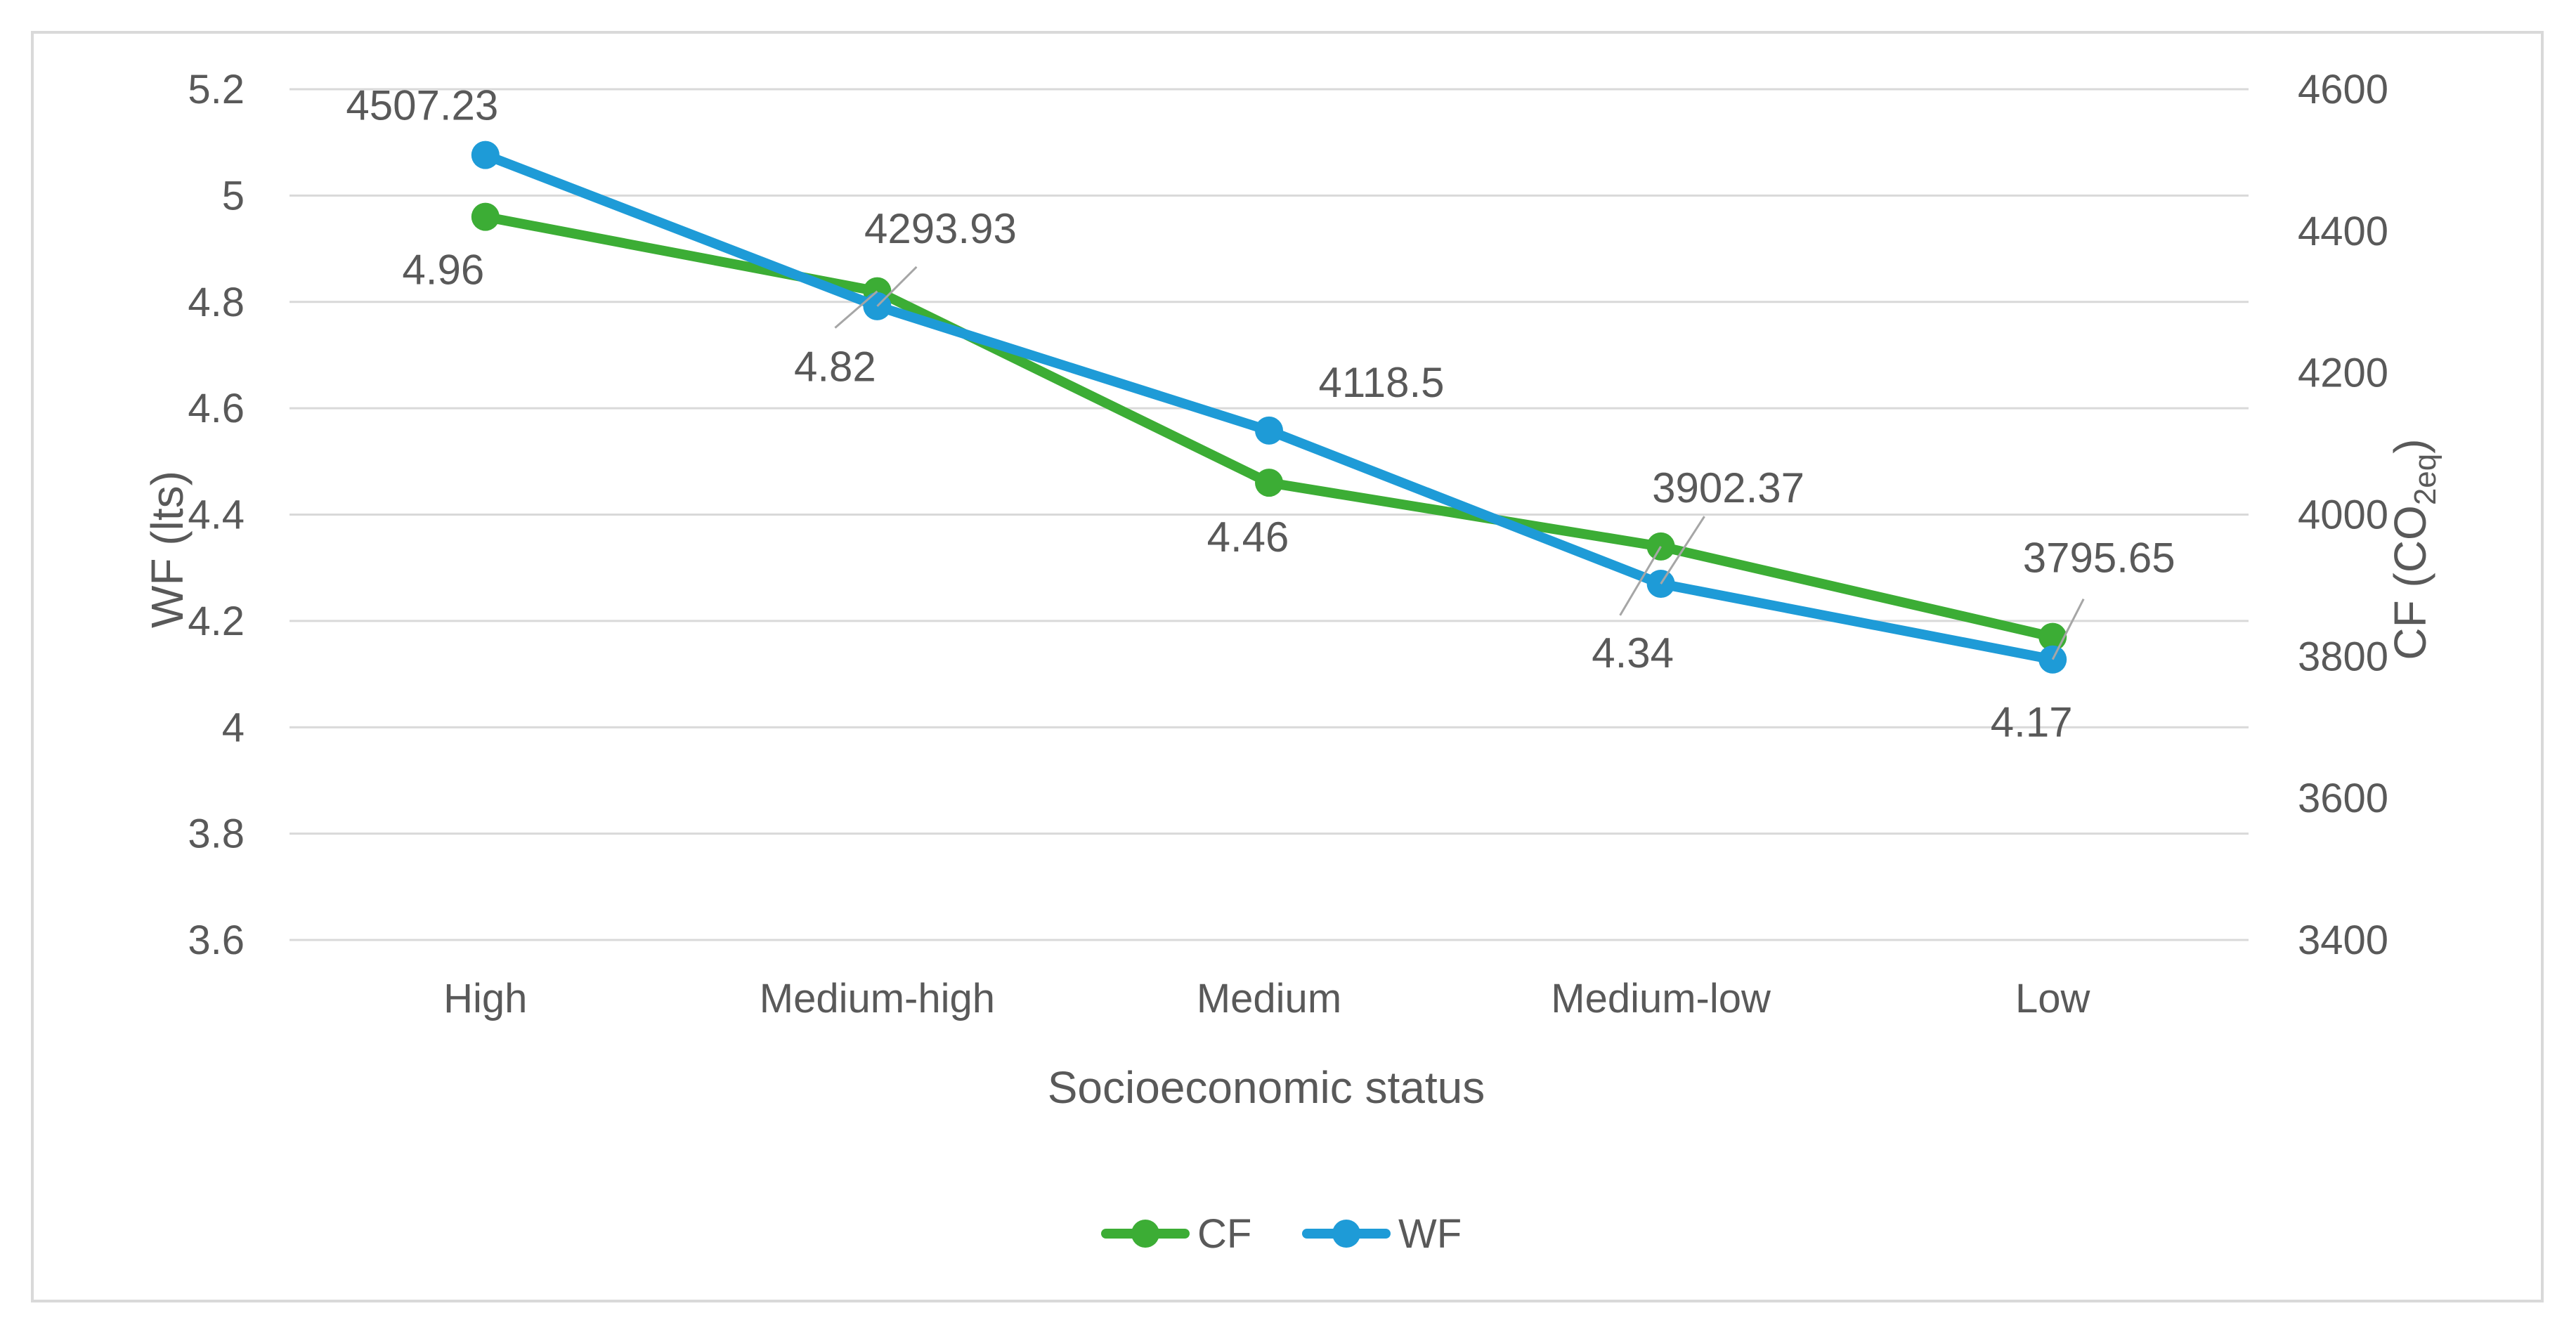 This screenshot has height=1339, width=2576. Describe the element at coordinates (422, 105) in the screenshot. I see `data-label-wf: 4507.23` at that location.